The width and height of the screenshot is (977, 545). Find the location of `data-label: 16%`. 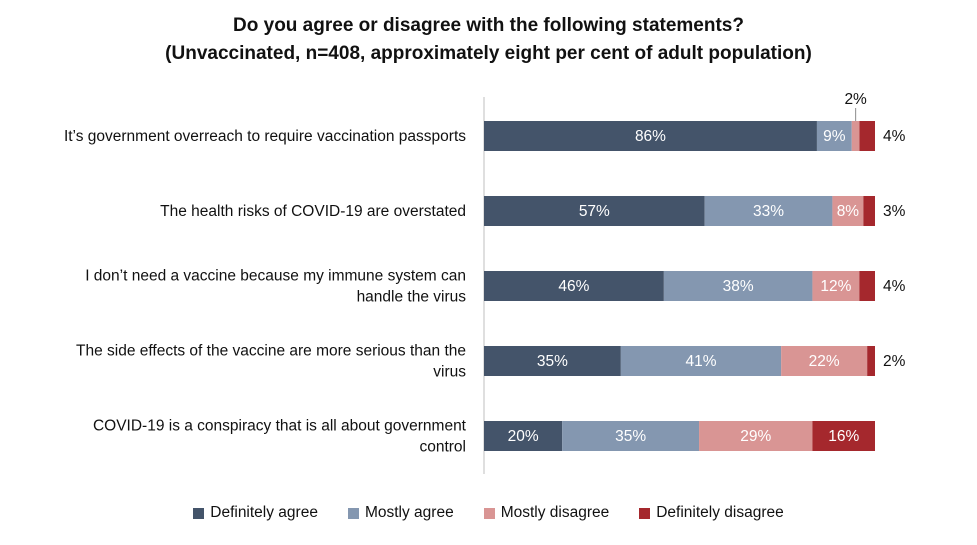

data-label: 16% is located at coordinates (843, 436).